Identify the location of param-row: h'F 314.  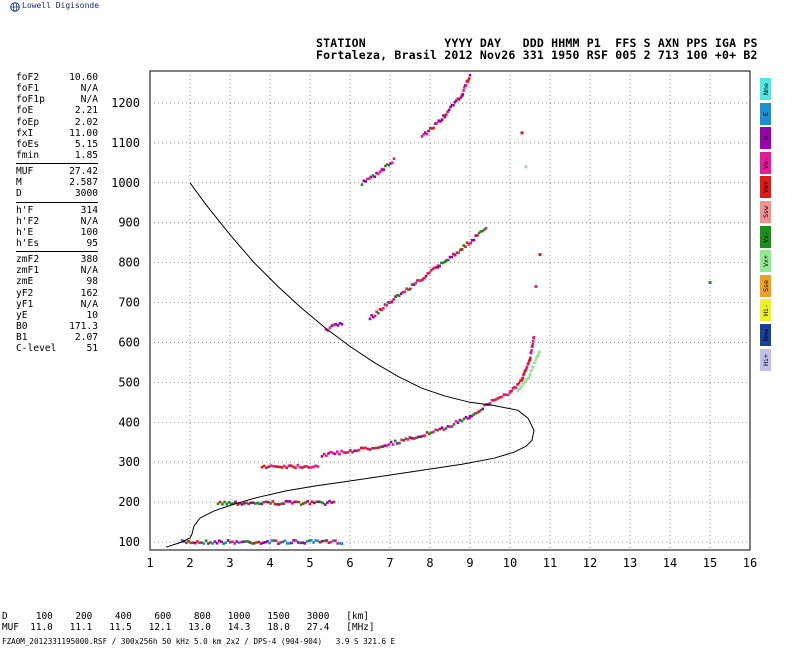
(57, 210).